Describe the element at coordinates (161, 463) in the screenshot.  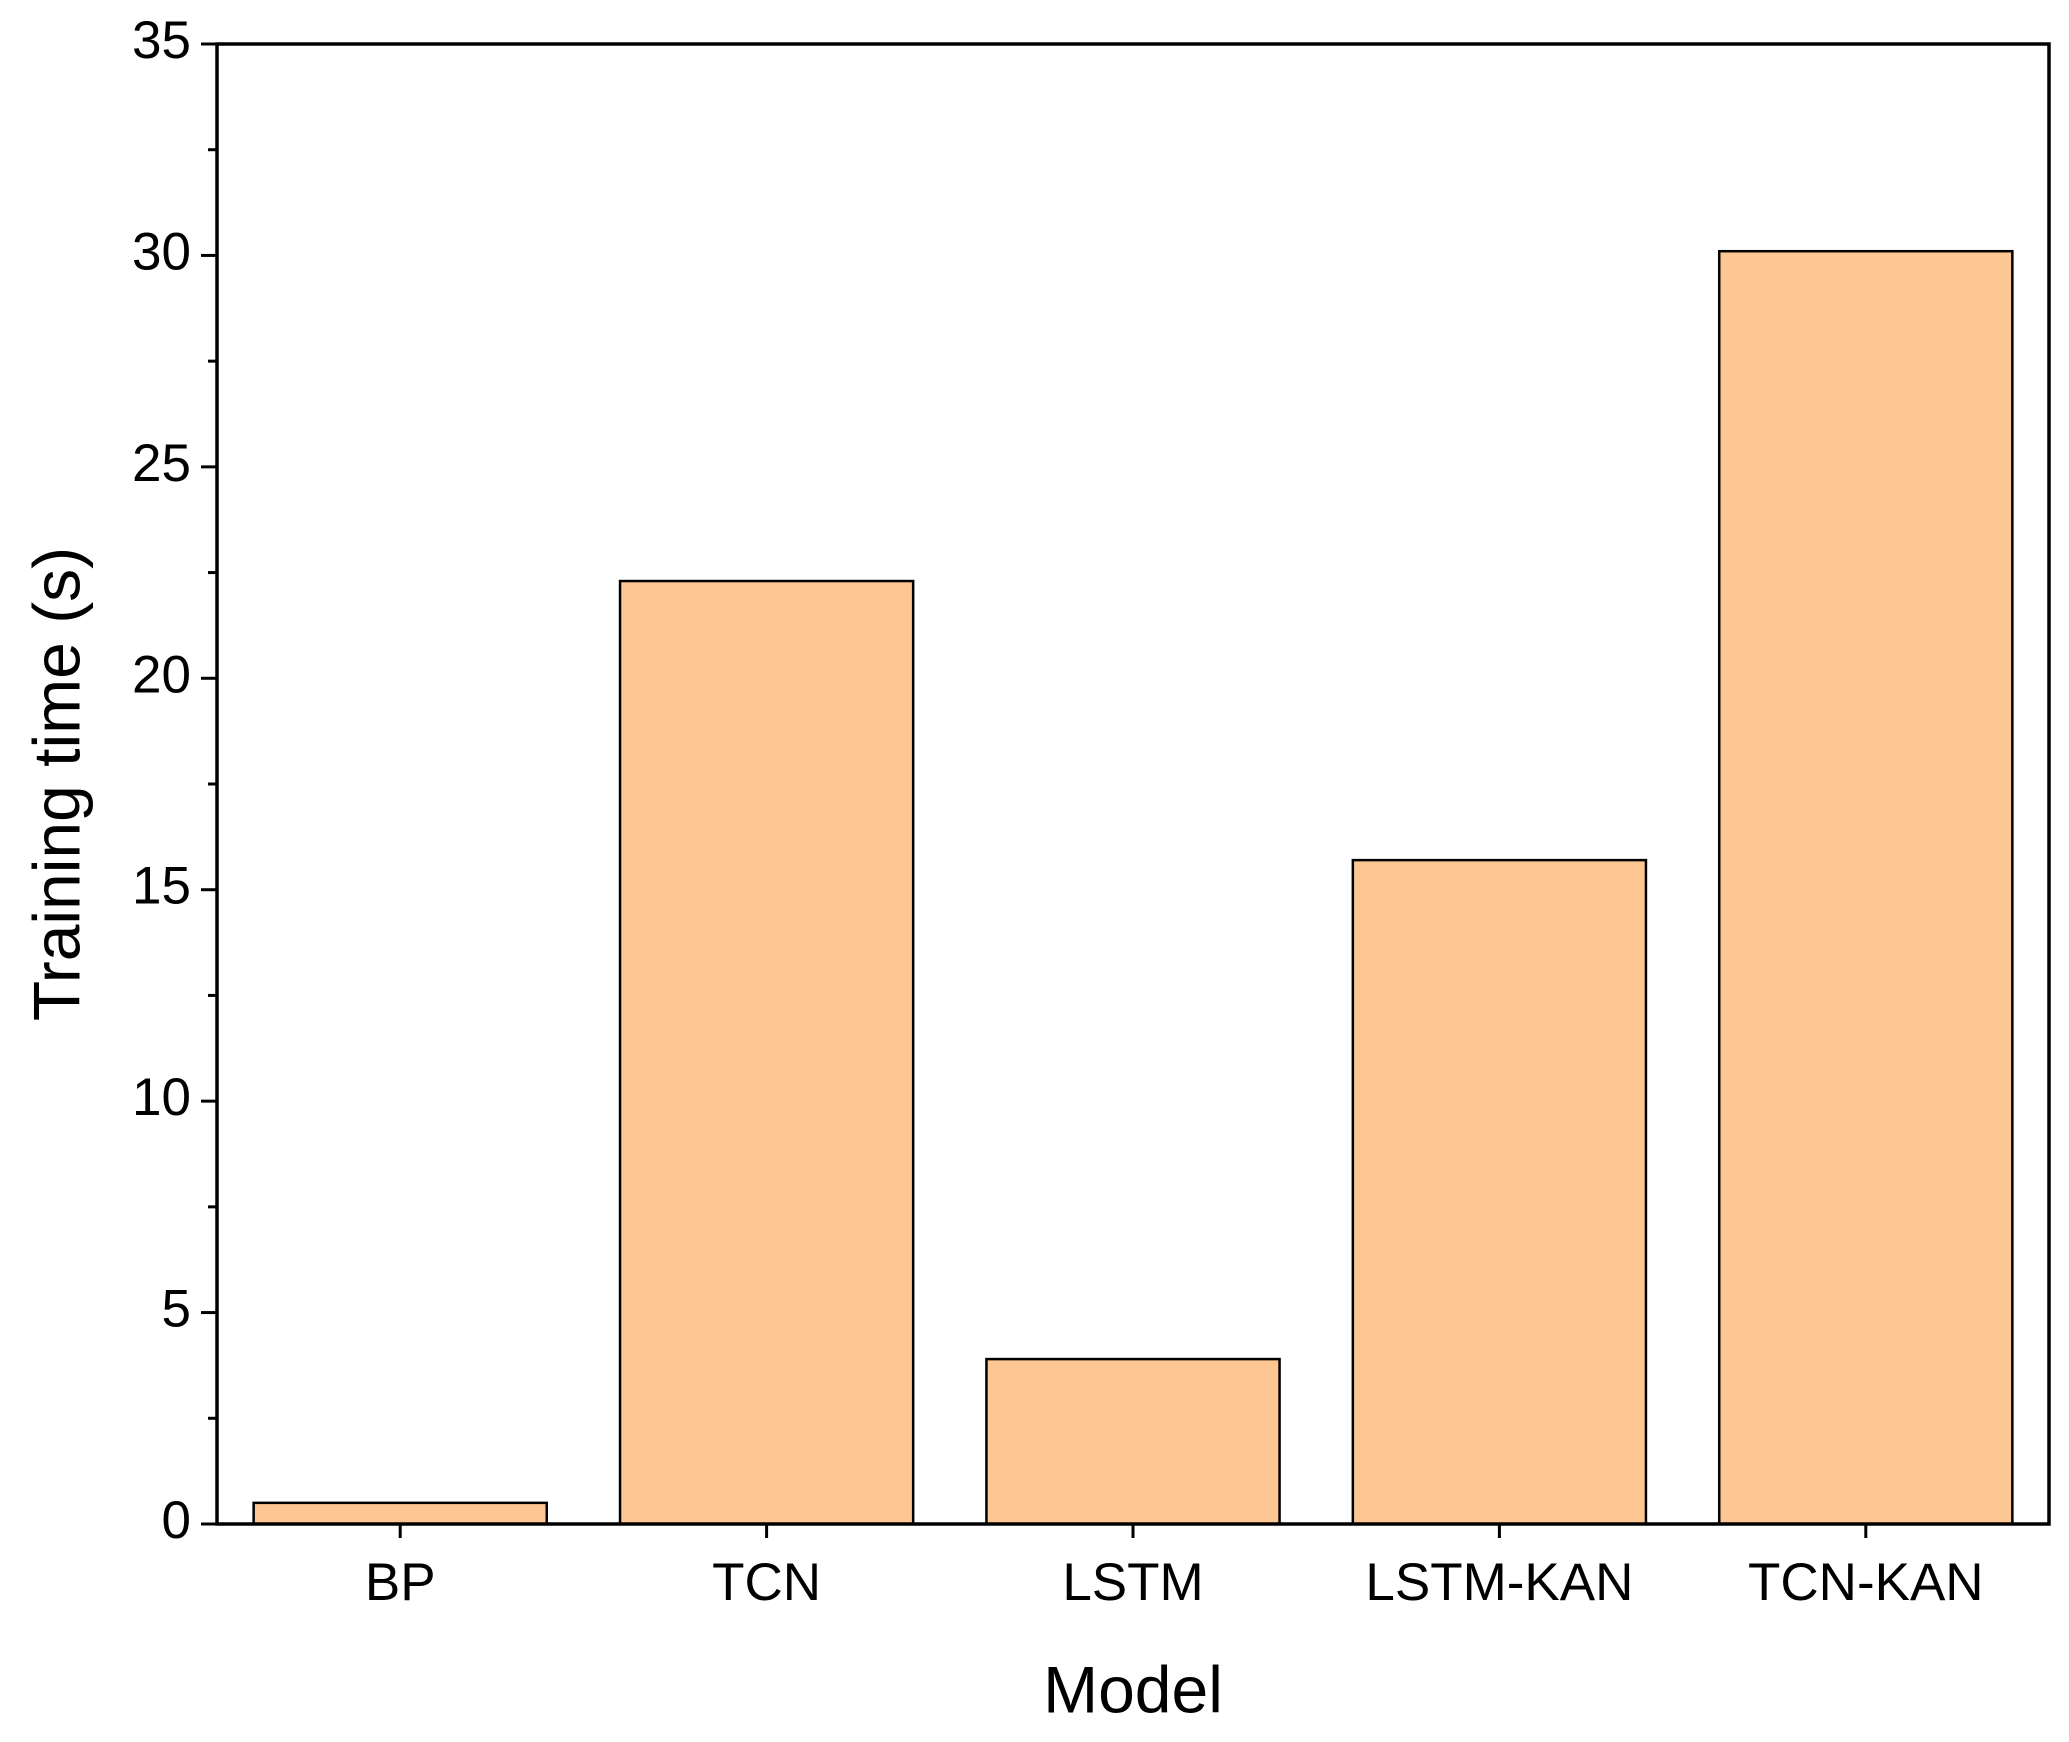
I see `y-tick-label: 25` at that location.